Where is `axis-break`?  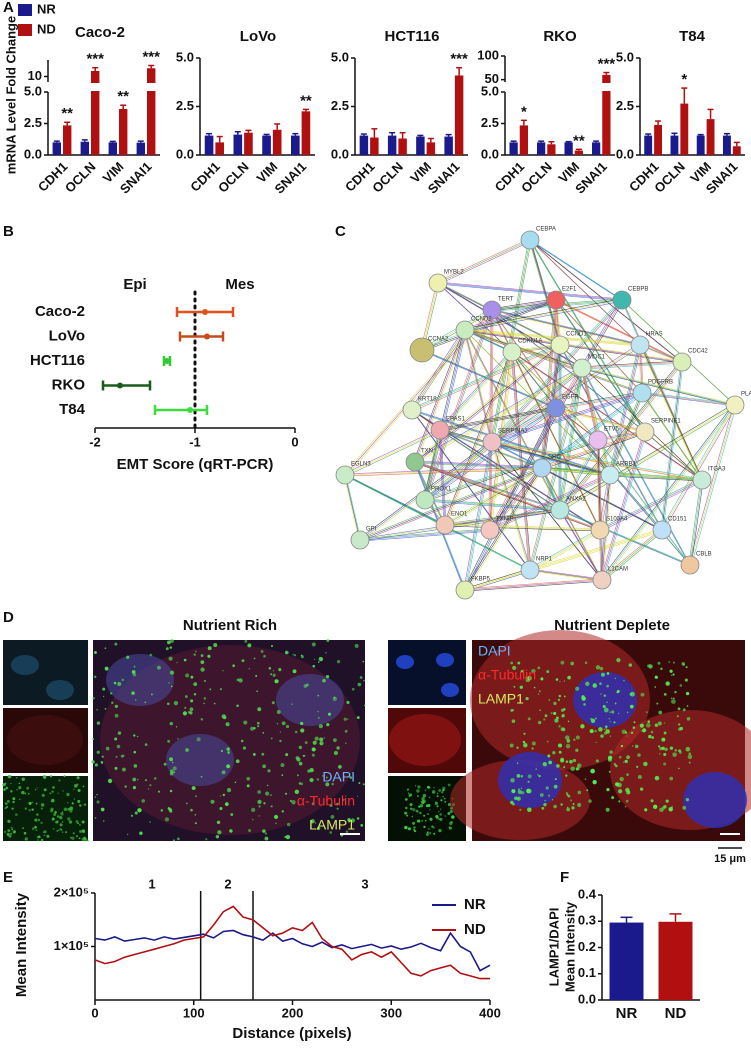 axis-break is located at coordinates (102, 87).